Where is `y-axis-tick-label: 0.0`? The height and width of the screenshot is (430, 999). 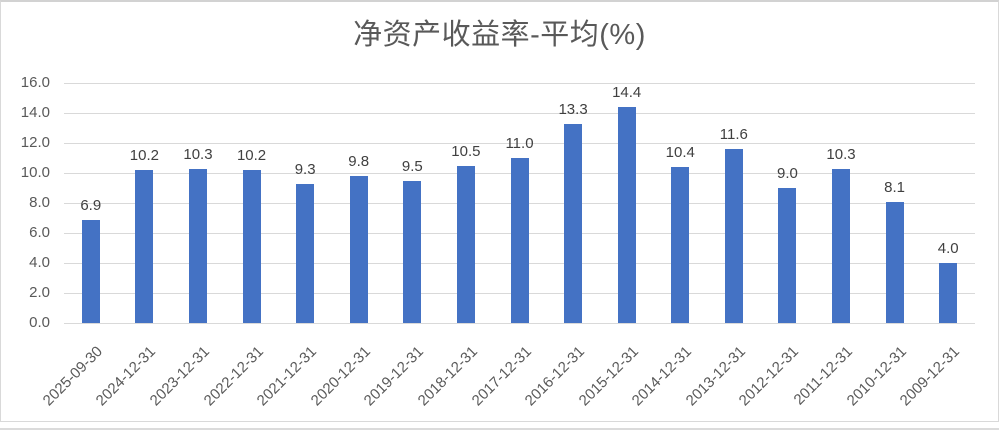 y-axis-tick-label: 0.0 is located at coordinates (39, 322).